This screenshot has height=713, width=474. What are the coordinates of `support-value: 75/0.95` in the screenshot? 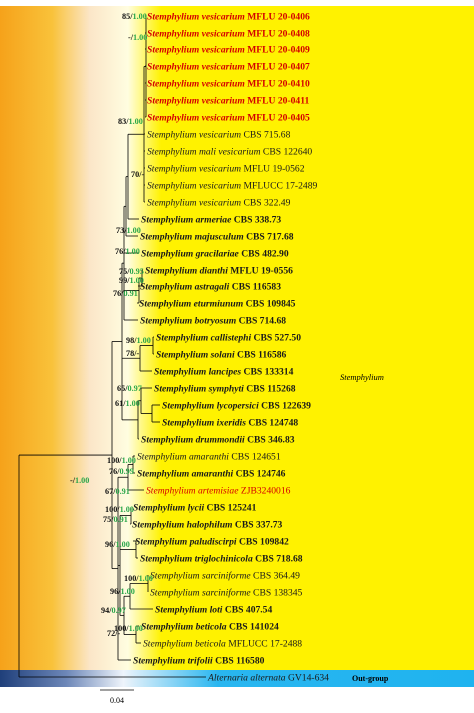 It's located at (131, 271).